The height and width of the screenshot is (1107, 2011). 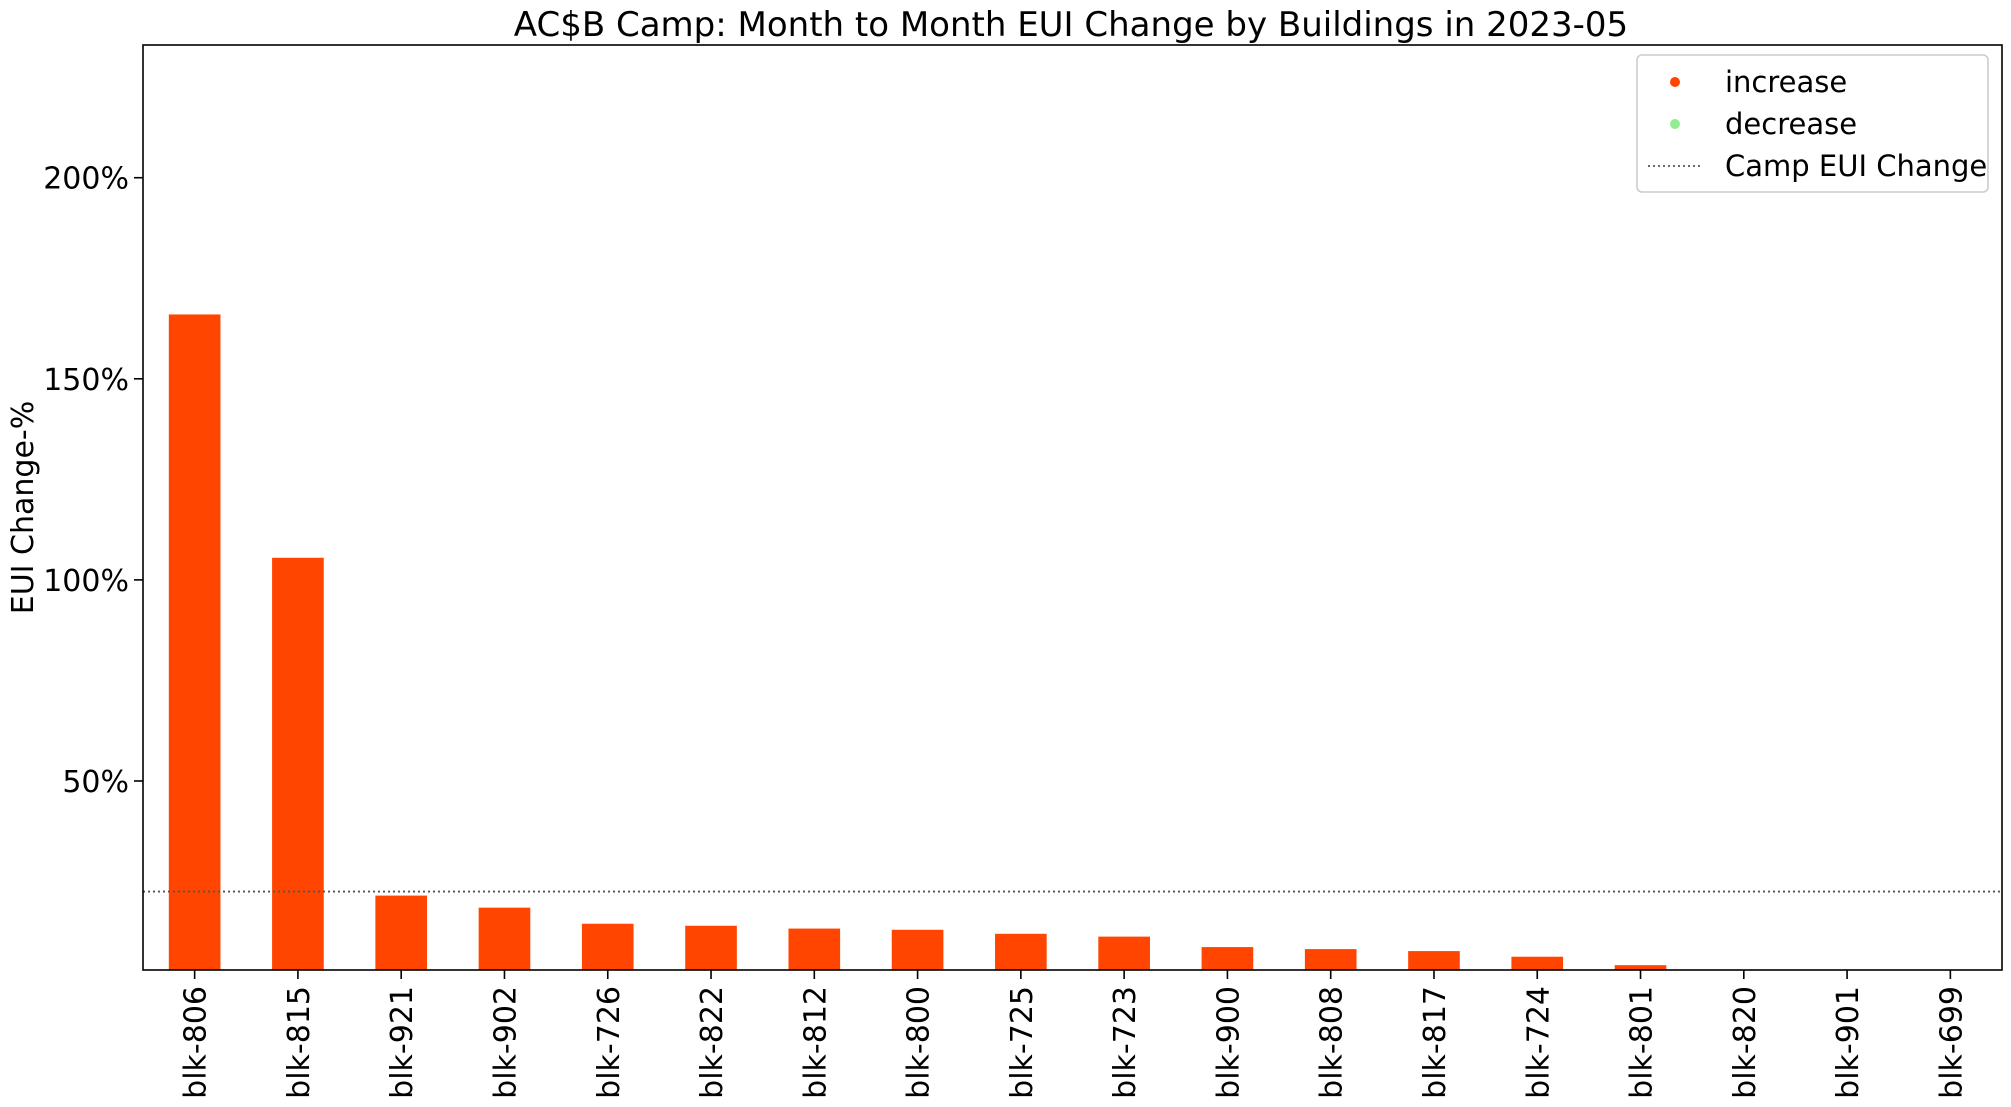 What do you see at coordinates (1675, 124) in the screenshot?
I see `legend-marker-decrease` at bounding box center [1675, 124].